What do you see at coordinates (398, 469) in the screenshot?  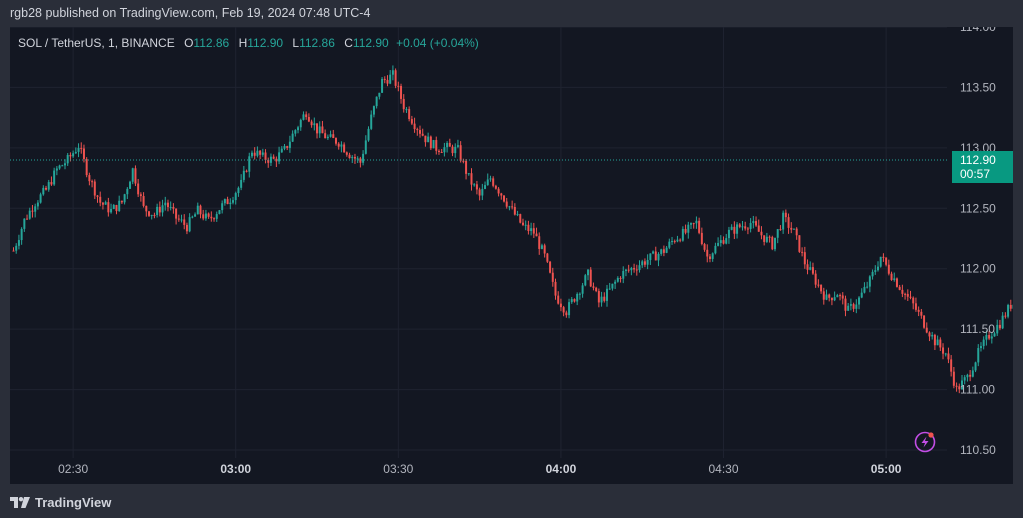 I see `x-tick-label: 03:30` at bounding box center [398, 469].